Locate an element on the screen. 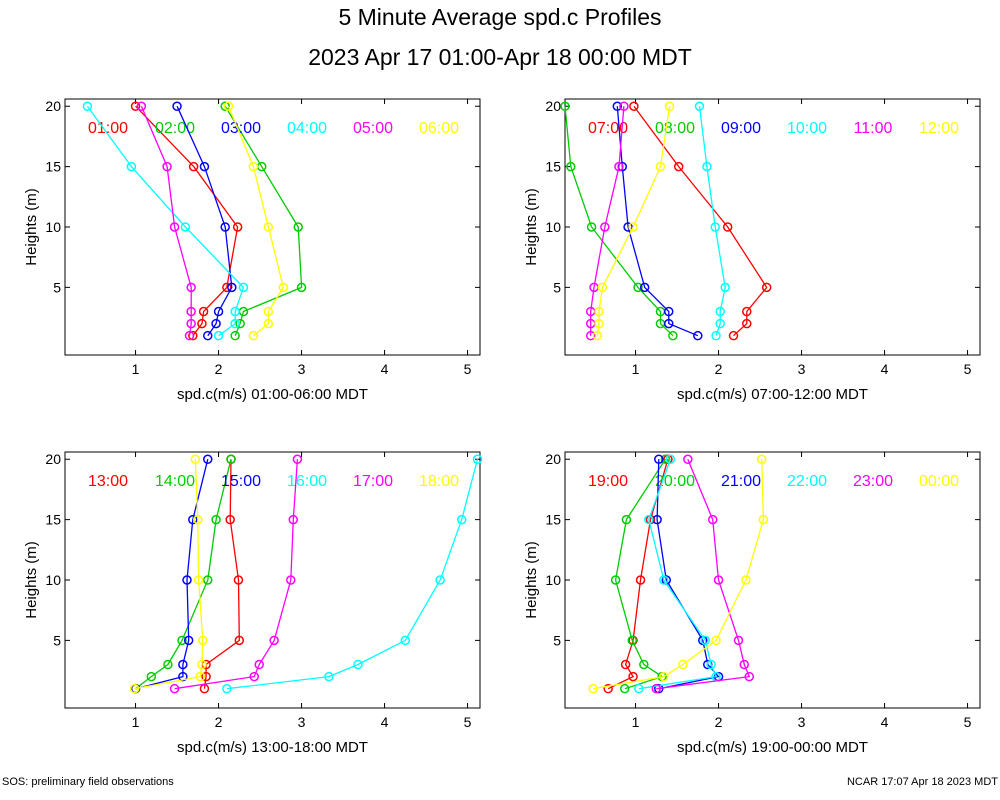  legend-entry: 04:00 is located at coordinates (307, 128).